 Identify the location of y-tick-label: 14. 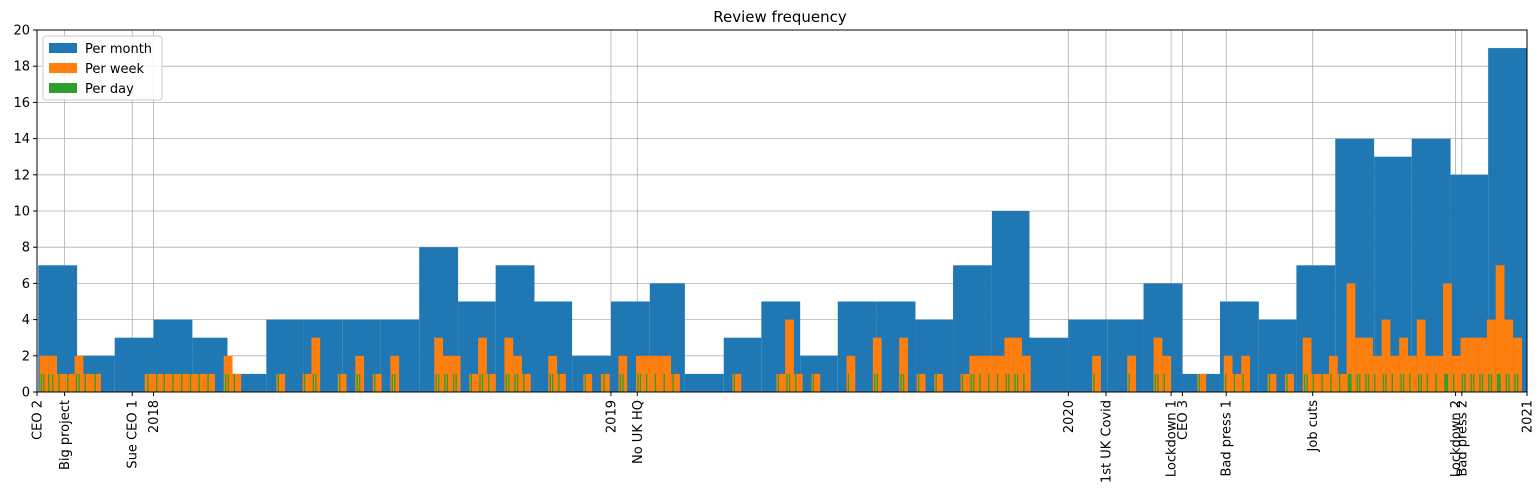
(21, 139).